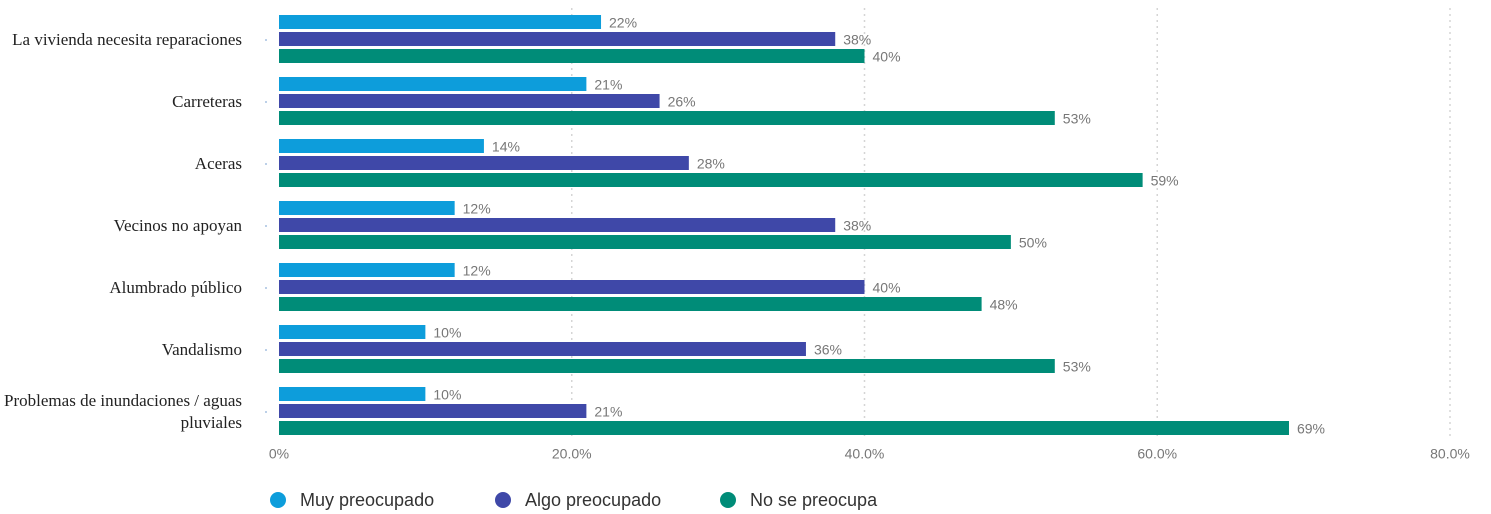 The image size is (1491, 514). What do you see at coordinates (593, 500) in the screenshot?
I see `legend-label: Algo preocupado` at bounding box center [593, 500].